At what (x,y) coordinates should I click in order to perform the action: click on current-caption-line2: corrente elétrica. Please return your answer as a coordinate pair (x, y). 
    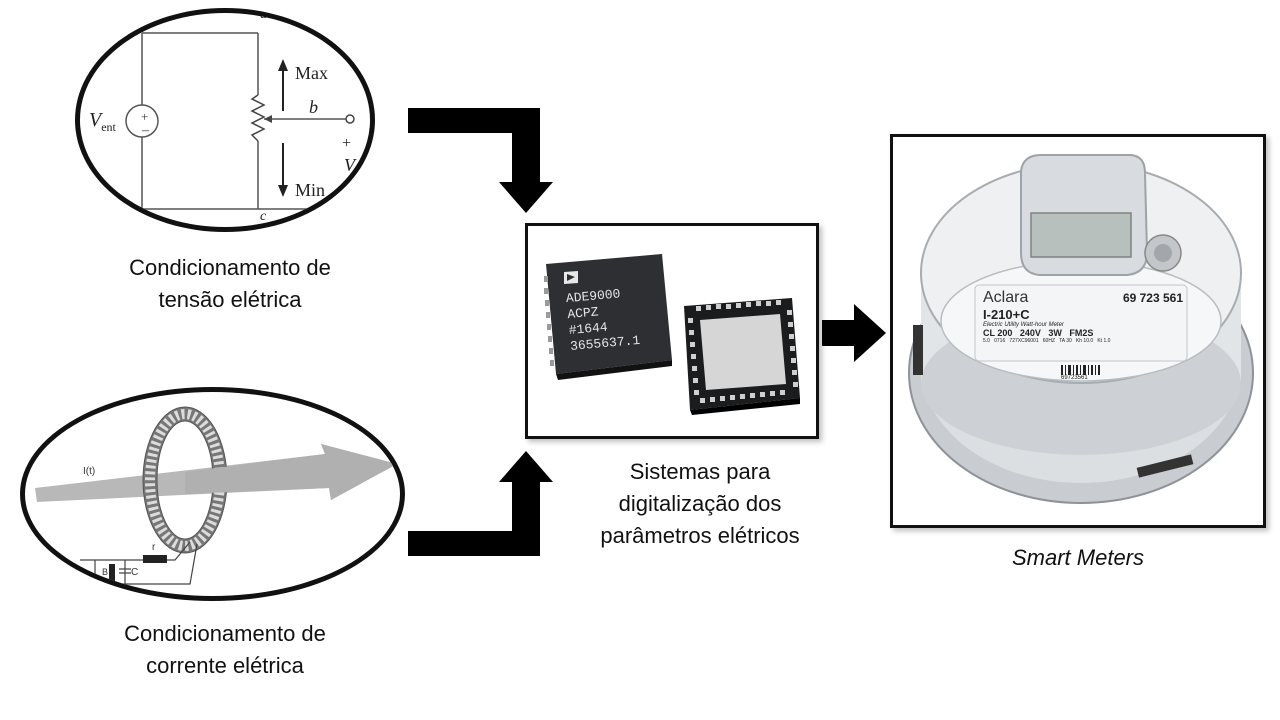
    Looking at the image, I should click on (225, 665).